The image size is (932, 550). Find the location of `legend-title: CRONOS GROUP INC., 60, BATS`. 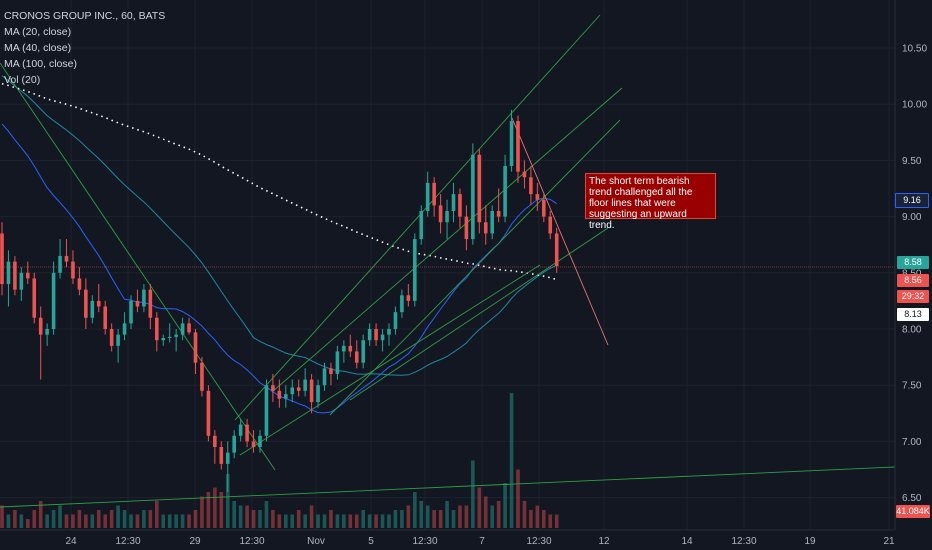

legend-title: CRONOS GROUP INC., 60, BATS is located at coordinates (85, 16).